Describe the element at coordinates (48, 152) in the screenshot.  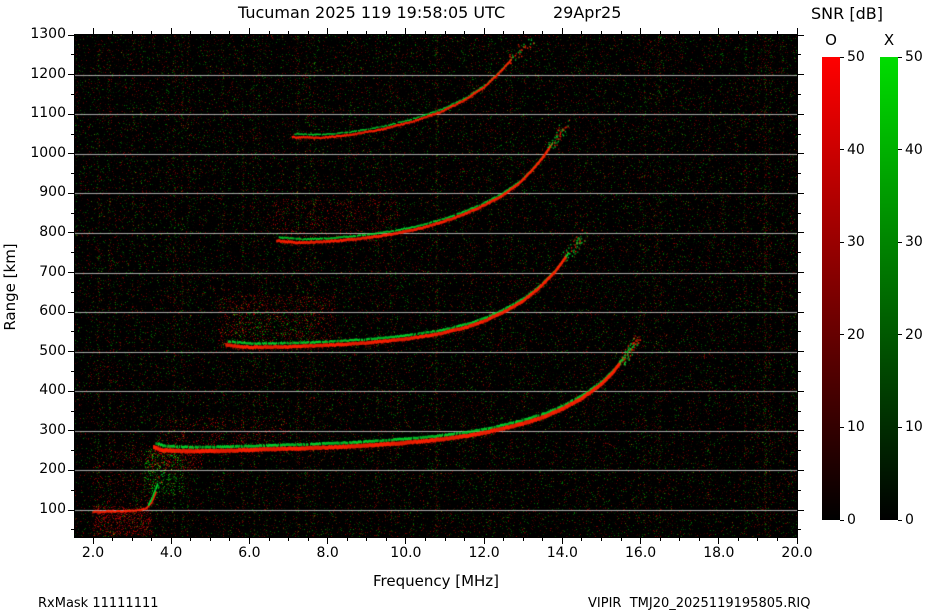
I see `y-tick-label: 1000` at that location.